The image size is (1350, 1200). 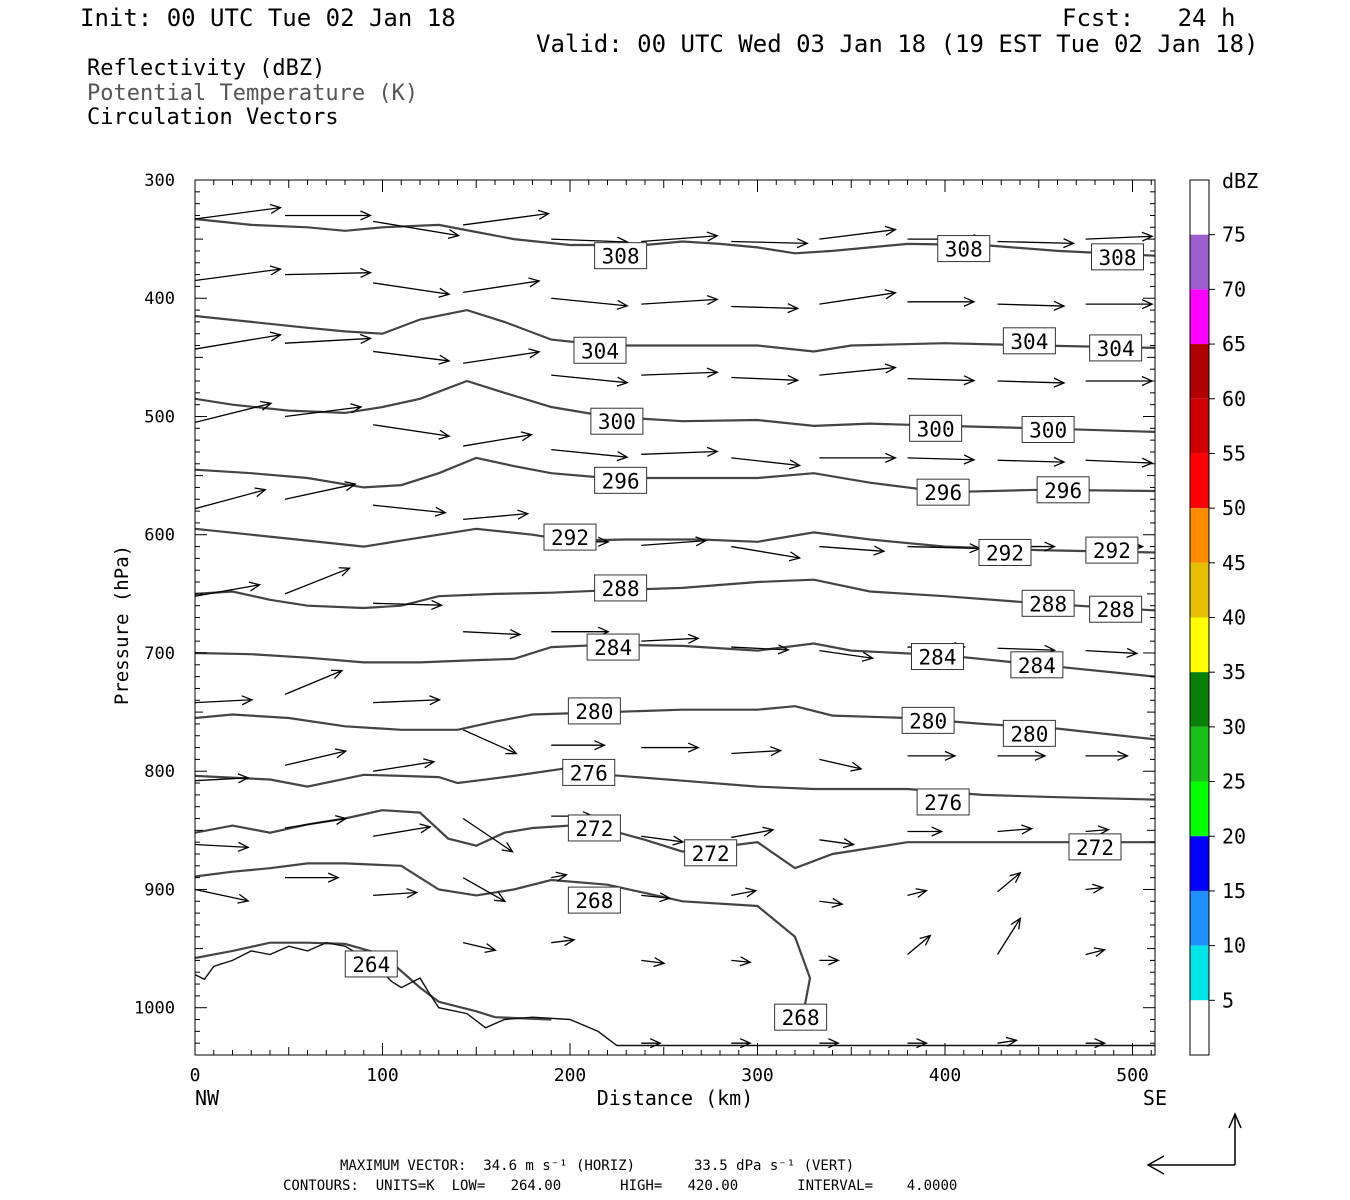 I want to click on contour-label: 272, so click(x=1095, y=847).